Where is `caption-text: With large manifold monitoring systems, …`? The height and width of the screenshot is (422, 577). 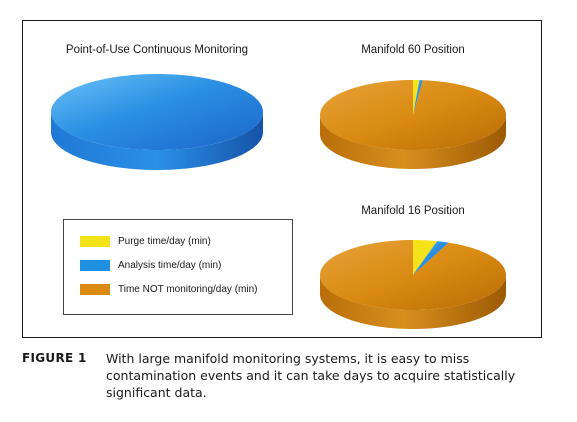 caption-text: With large manifold monitoring systems, … is located at coordinates (311, 375).